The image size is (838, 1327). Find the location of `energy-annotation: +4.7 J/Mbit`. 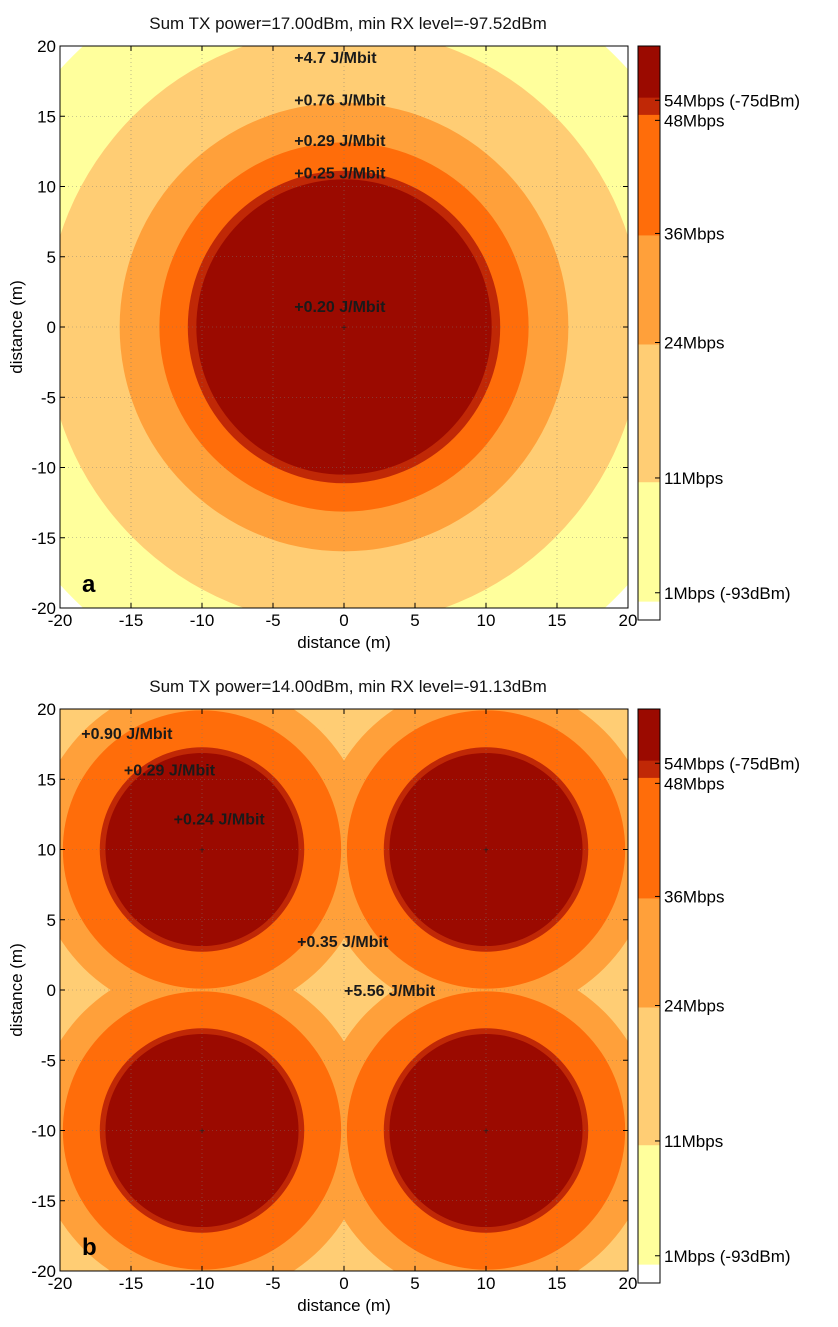

energy-annotation: +4.7 J/Mbit is located at coordinates (335, 58).